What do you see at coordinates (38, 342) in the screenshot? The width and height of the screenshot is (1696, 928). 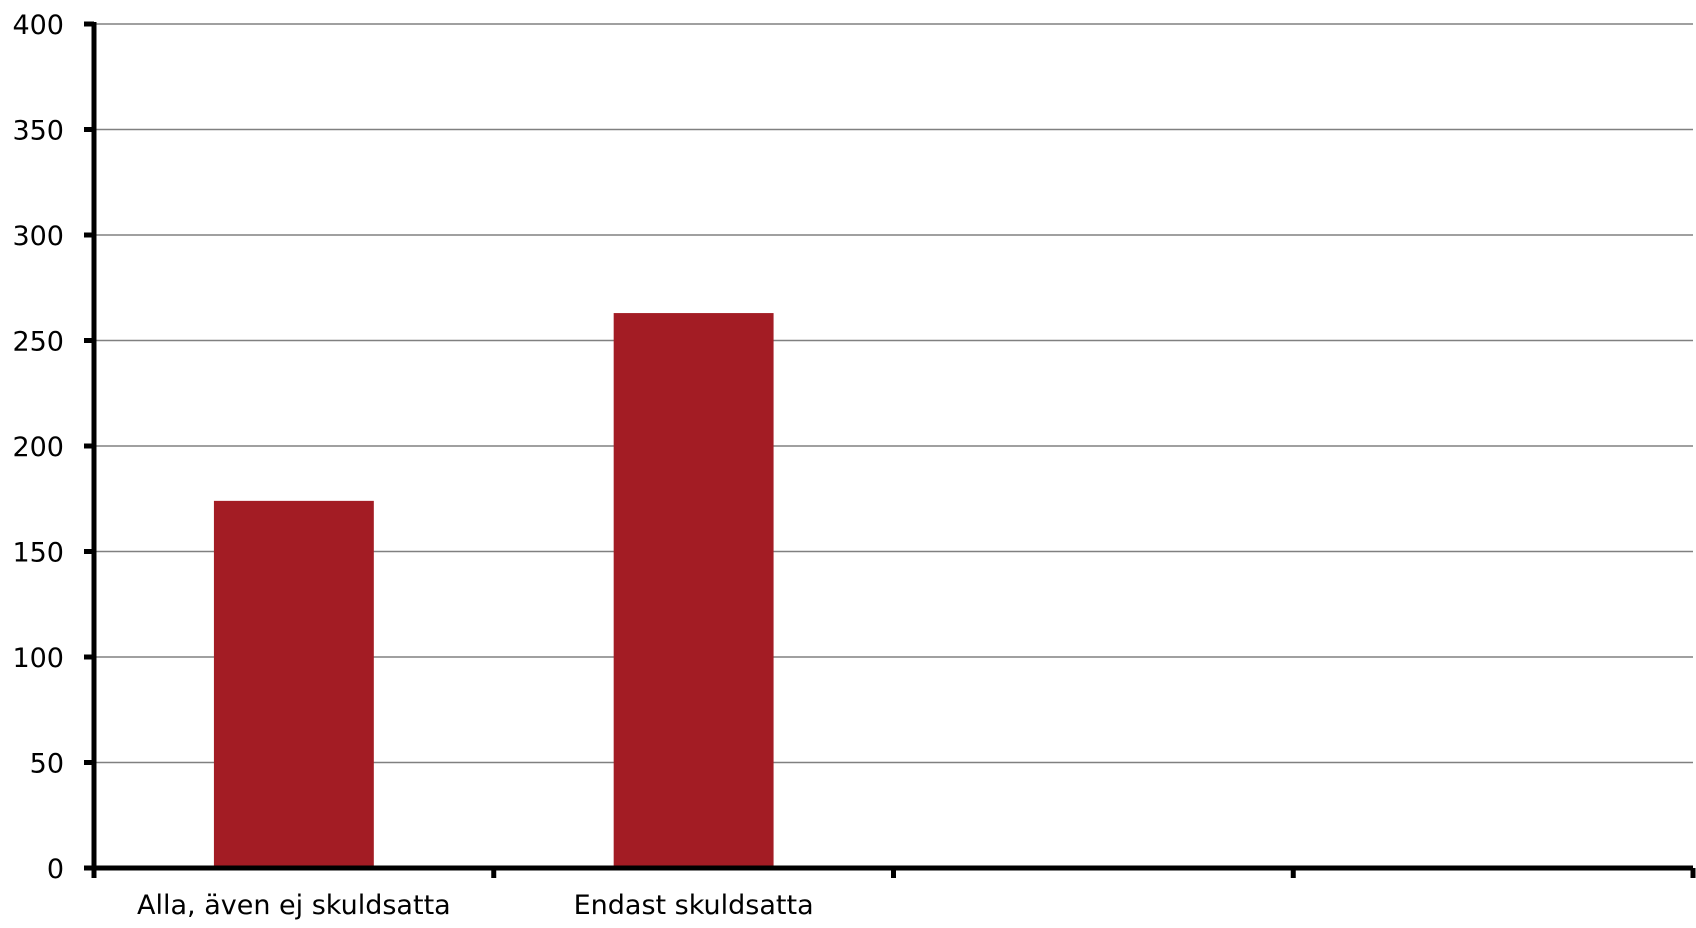 I see `y-tick-label: 250` at bounding box center [38, 342].